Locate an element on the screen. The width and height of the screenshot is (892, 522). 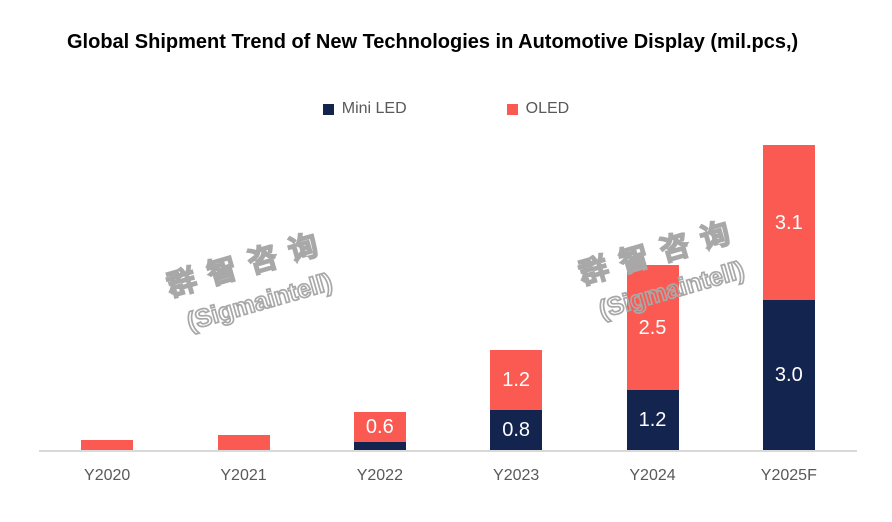
bar-Y2021 is located at coordinates (243, 442).